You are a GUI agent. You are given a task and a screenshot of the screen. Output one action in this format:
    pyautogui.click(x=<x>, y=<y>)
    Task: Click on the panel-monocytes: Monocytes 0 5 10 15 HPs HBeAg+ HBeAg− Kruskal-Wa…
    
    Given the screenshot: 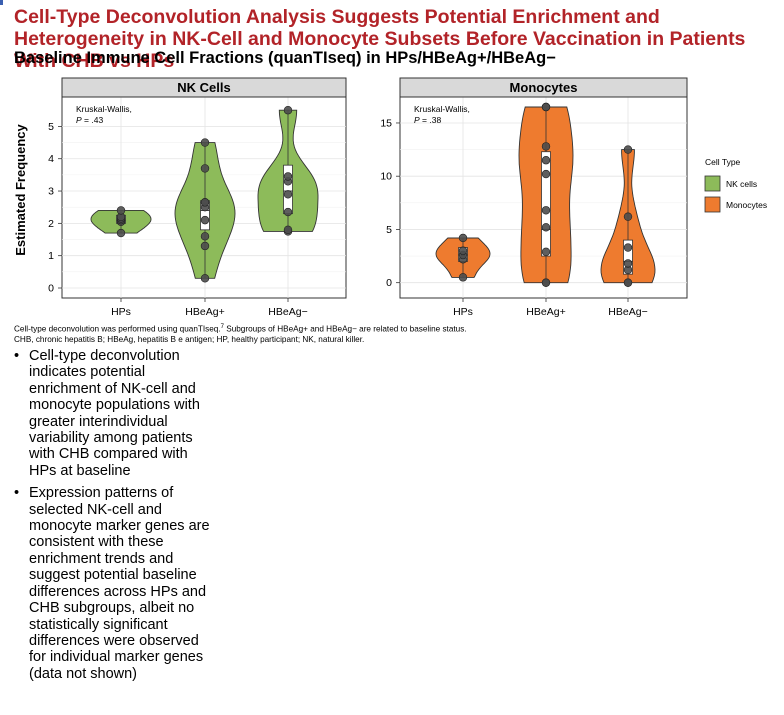 What is the action you would take?
    pyautogui.click(x=534, y=197)
    